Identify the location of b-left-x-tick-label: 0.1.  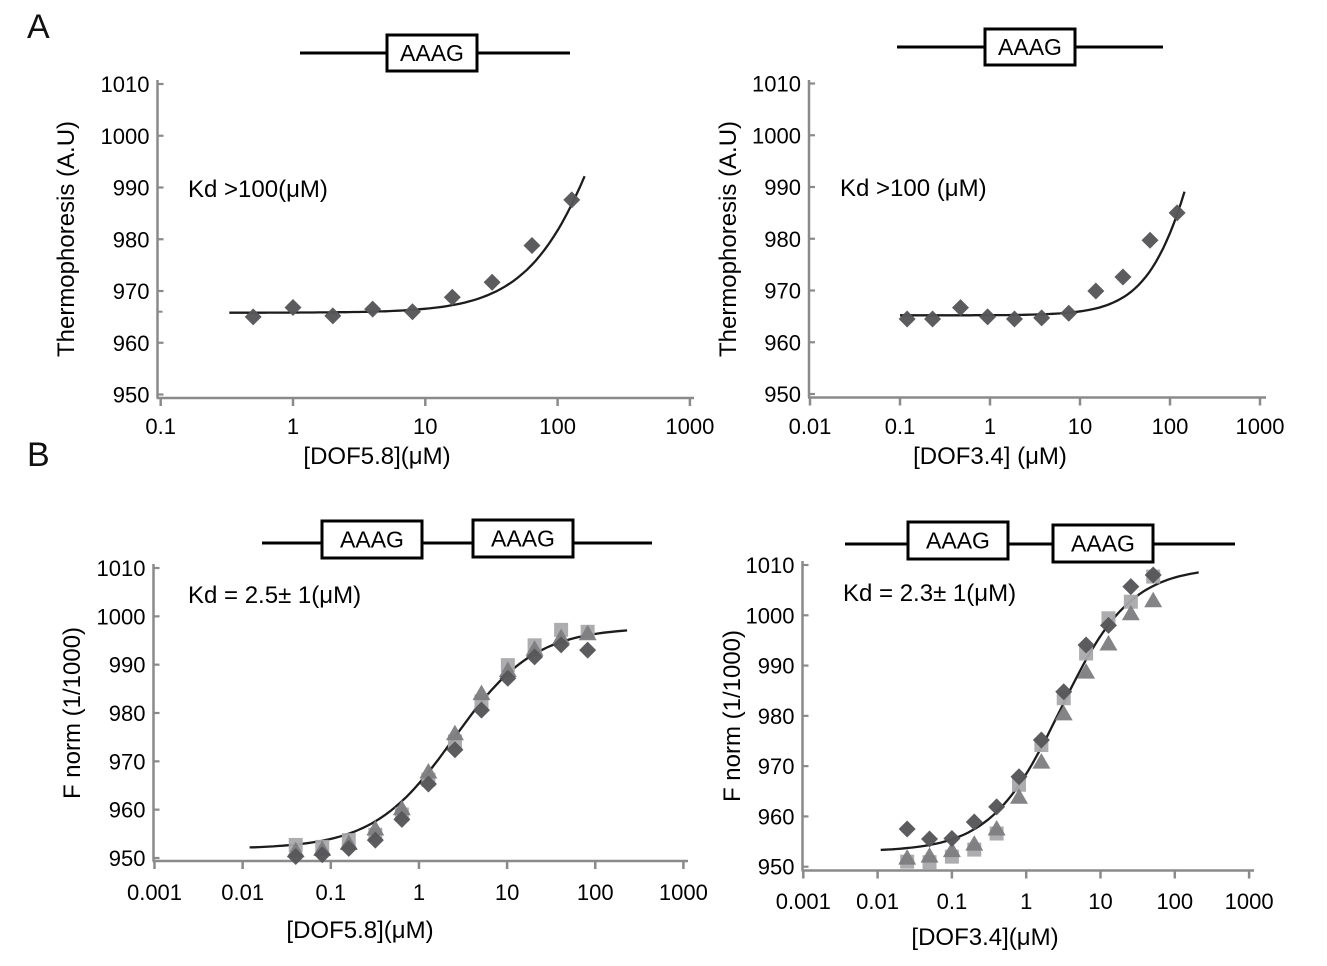
(331, 892).